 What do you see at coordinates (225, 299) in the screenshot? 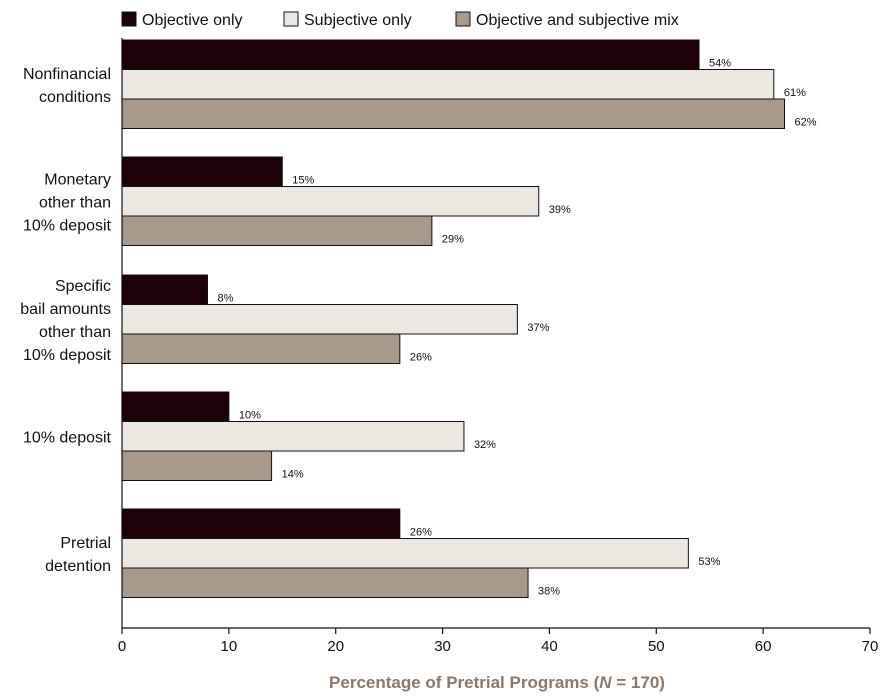
I see `data-label-2-0: 8%` at bounding box center [225, 299].